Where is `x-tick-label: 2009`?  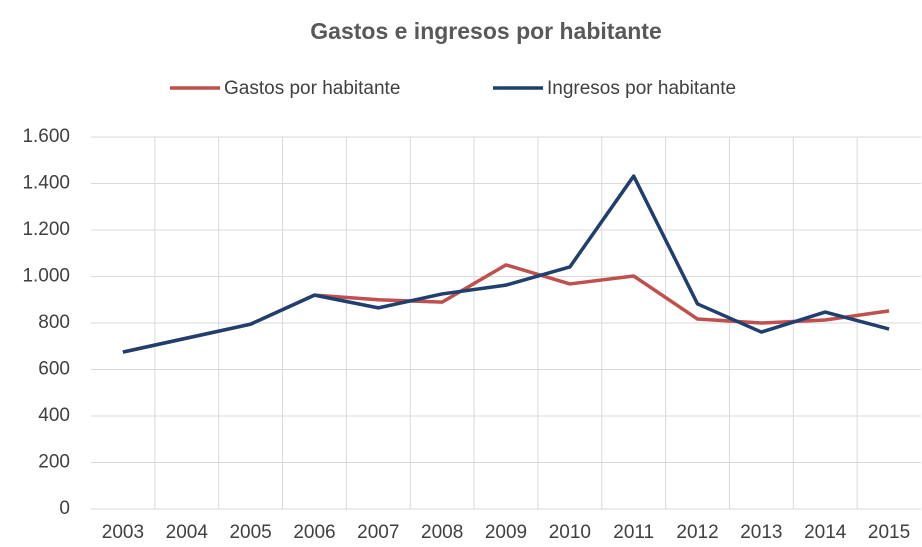 x-tick-label: 2009 is located at coordinates (506, 532).